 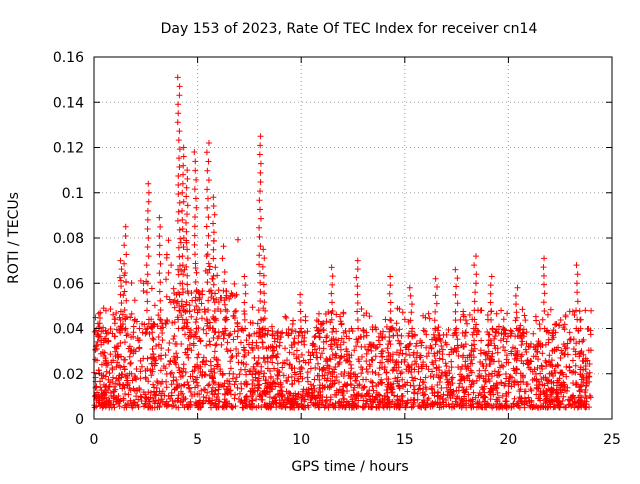 What do you see at coordinates (68, 375) in the screenshot?
I see `y-tick-label: 0.02` at bounding box center [68, 375].